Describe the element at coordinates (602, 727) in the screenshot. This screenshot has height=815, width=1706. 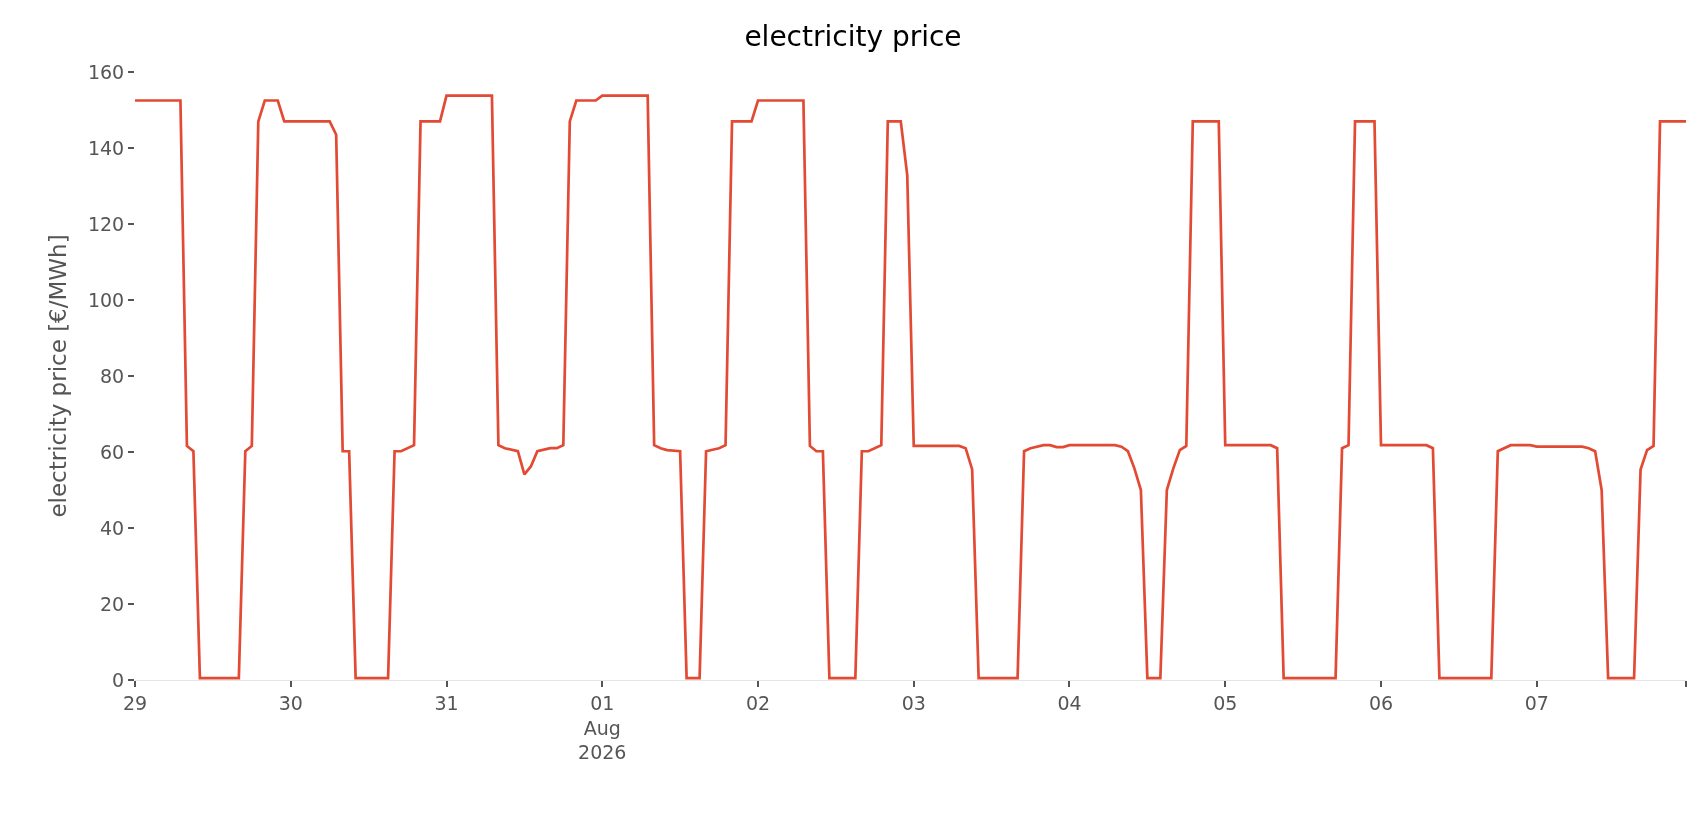
I see `x-tick-label: 01 Aug 2026` at that location.